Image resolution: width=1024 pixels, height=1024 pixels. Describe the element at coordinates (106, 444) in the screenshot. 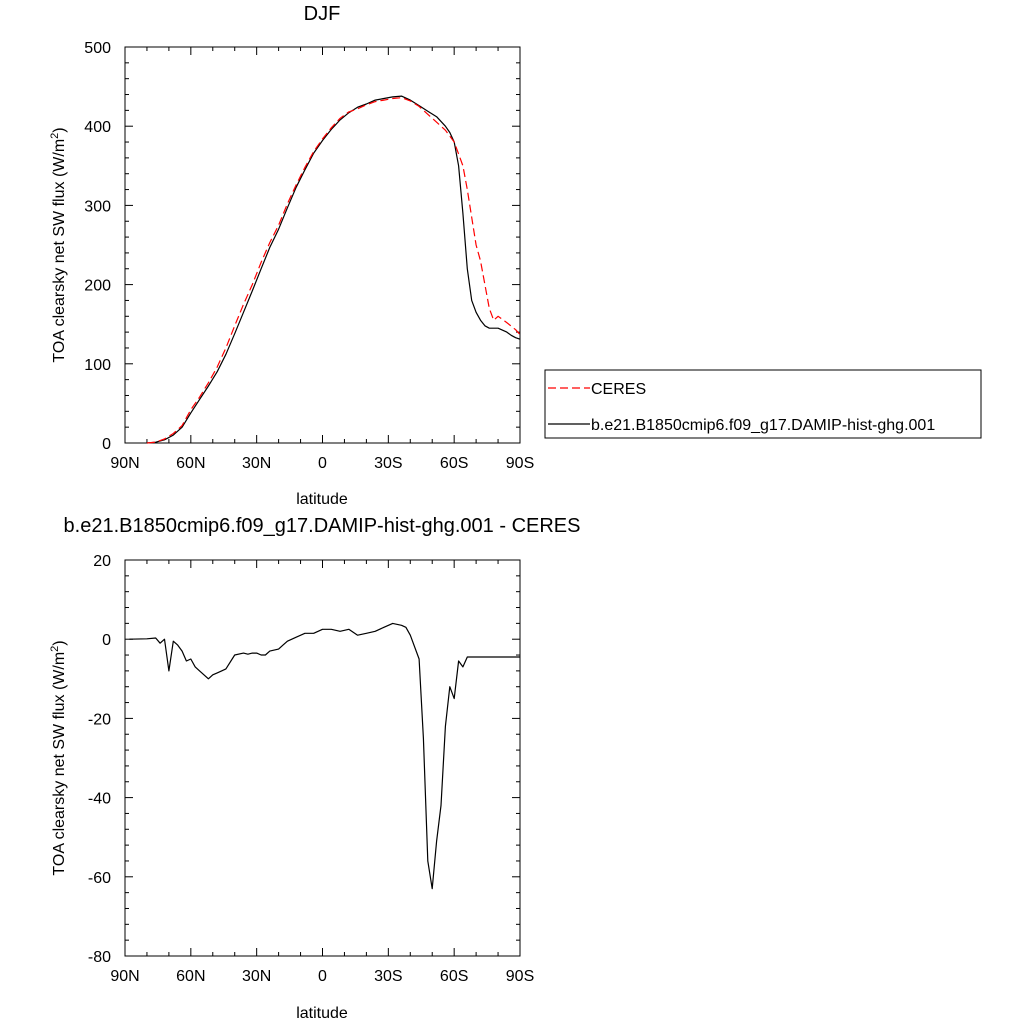

I see `top-y-tick-label: 0` at that location.